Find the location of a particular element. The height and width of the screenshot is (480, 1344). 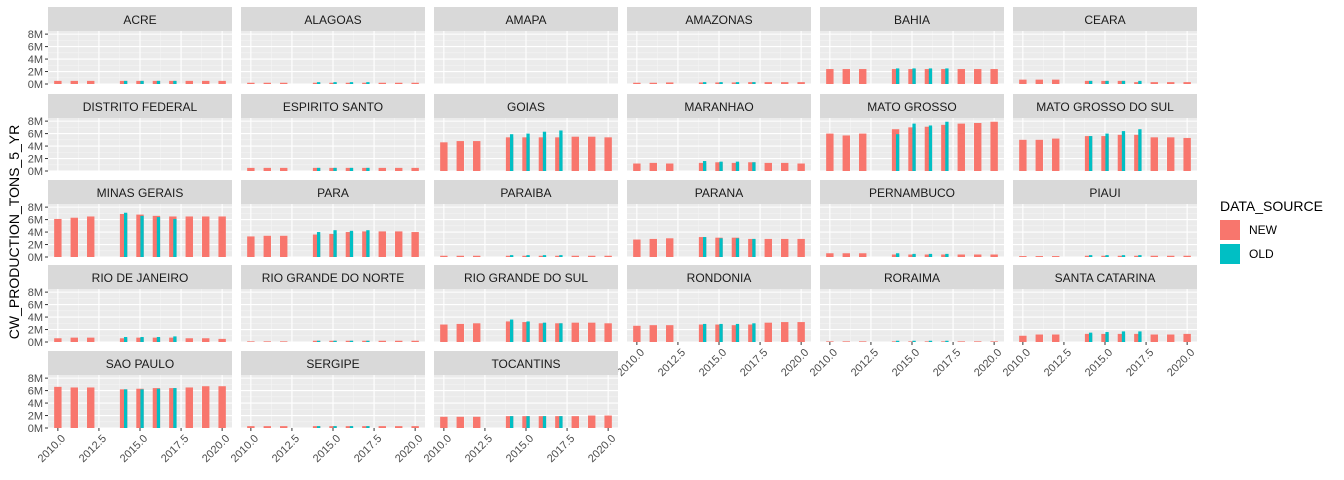

strip-label: MATO GROSSO DO SUL is located at coordinates (1105, 107).